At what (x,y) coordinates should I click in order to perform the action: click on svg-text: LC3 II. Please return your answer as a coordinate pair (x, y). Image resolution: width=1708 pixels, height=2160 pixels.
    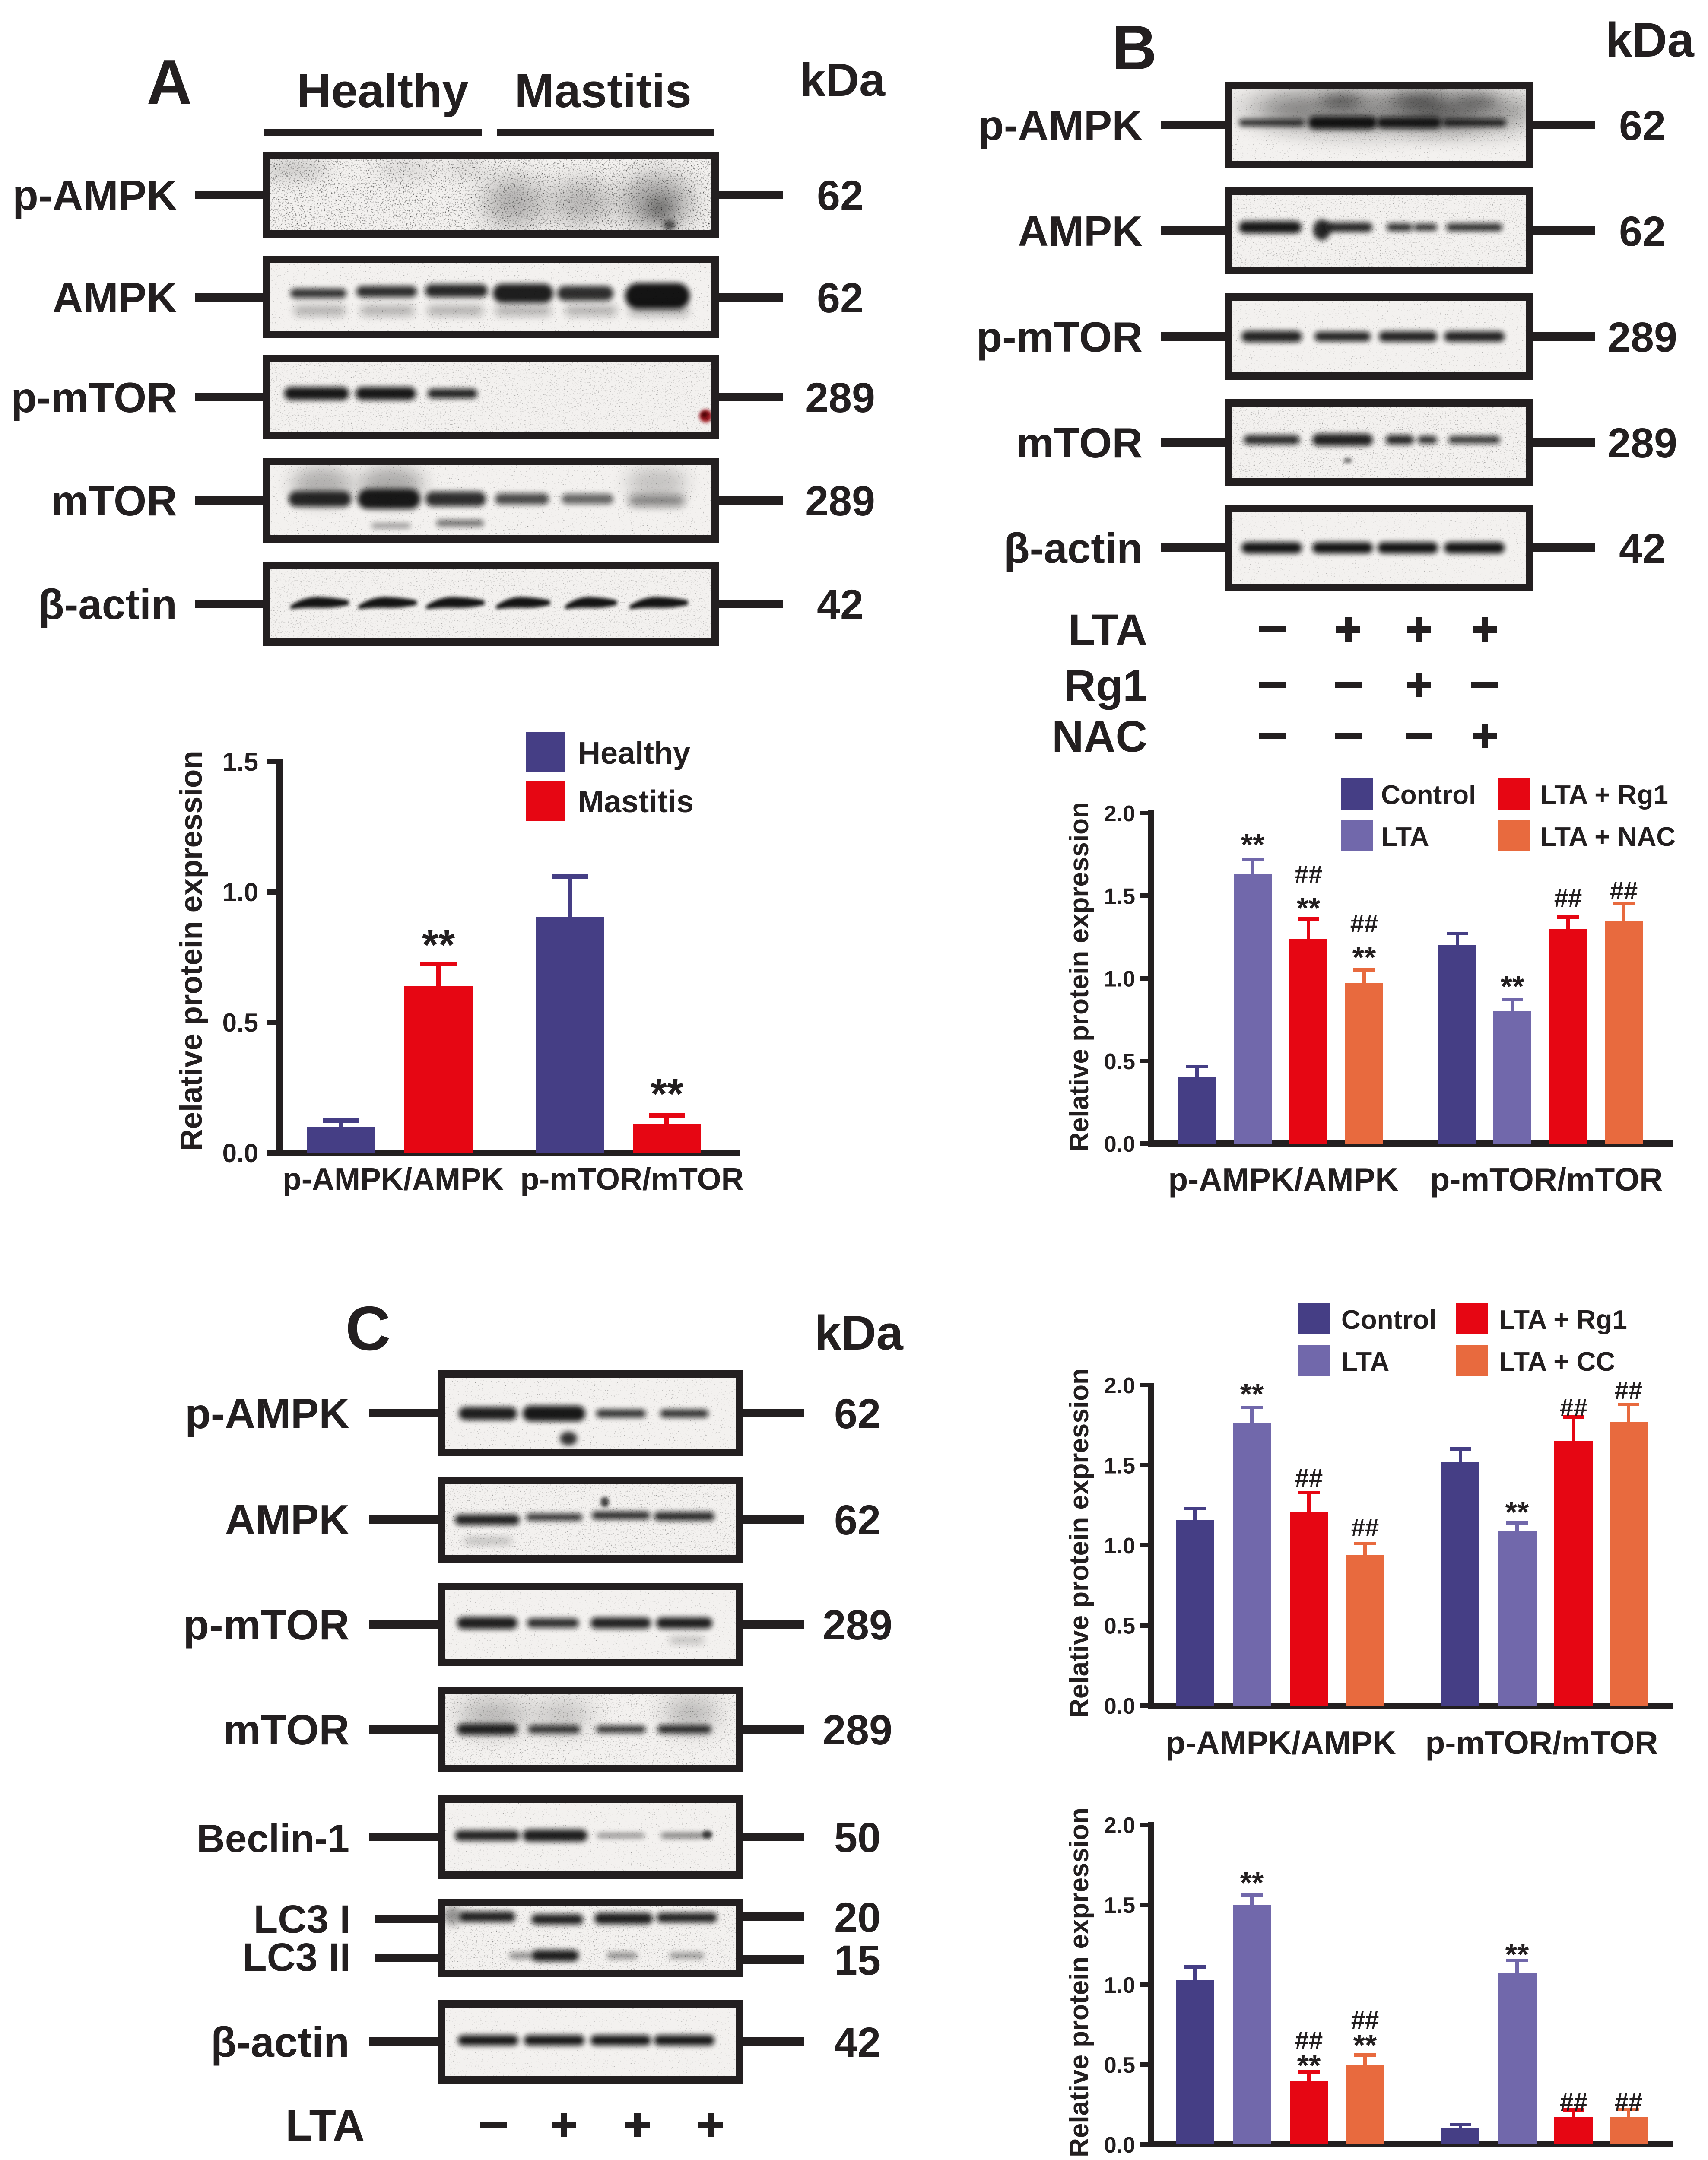
    Looking at the image, I should click on (297, 1957).